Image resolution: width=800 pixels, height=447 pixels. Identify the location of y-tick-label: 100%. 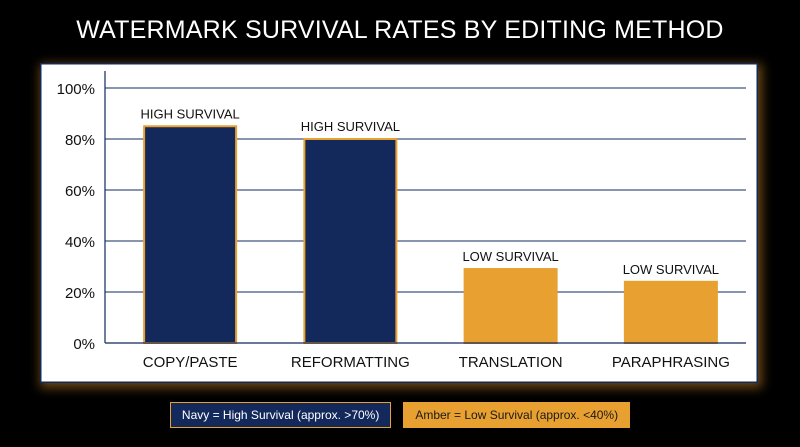
(76, 89).